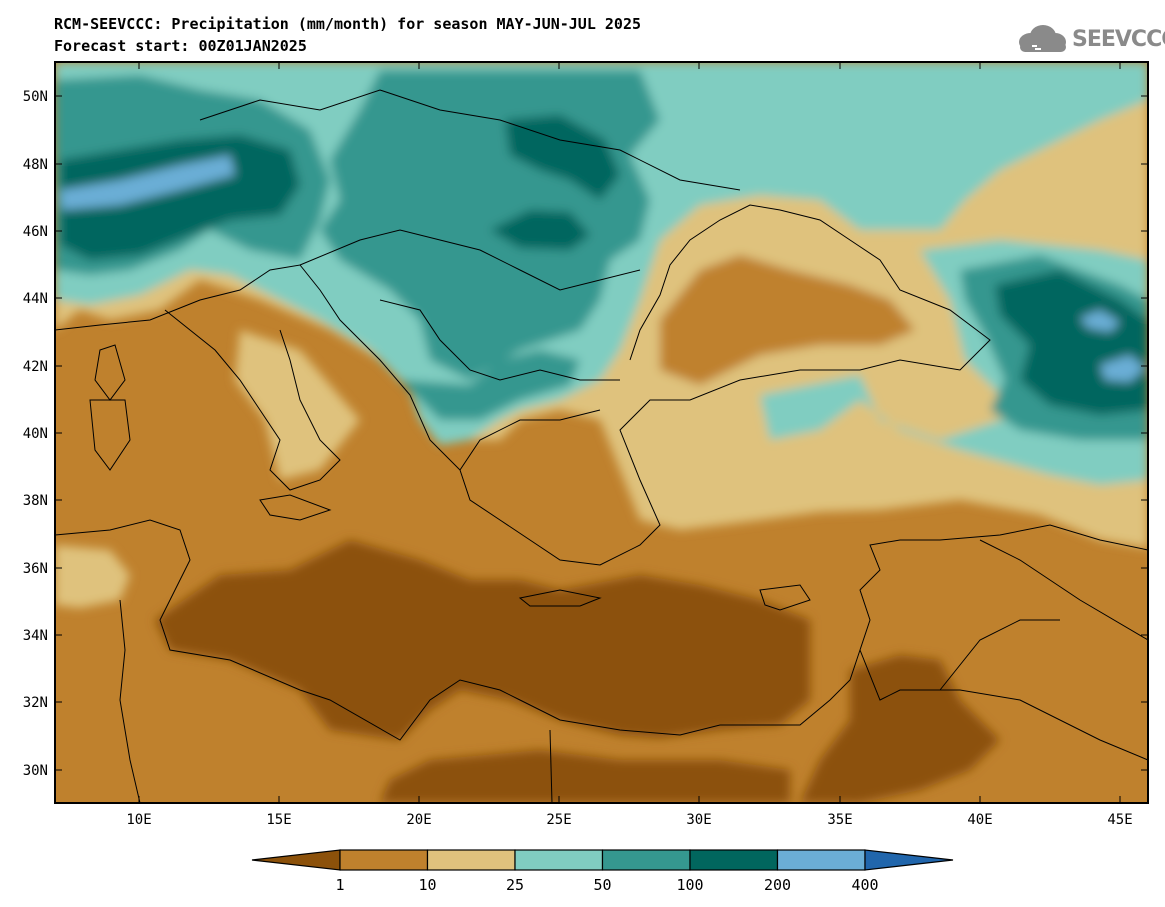 The image size is (1165, 907). Describe the element at coordinates (698, 820) in the screenshot. I see `lon-label: 30E` at that location.